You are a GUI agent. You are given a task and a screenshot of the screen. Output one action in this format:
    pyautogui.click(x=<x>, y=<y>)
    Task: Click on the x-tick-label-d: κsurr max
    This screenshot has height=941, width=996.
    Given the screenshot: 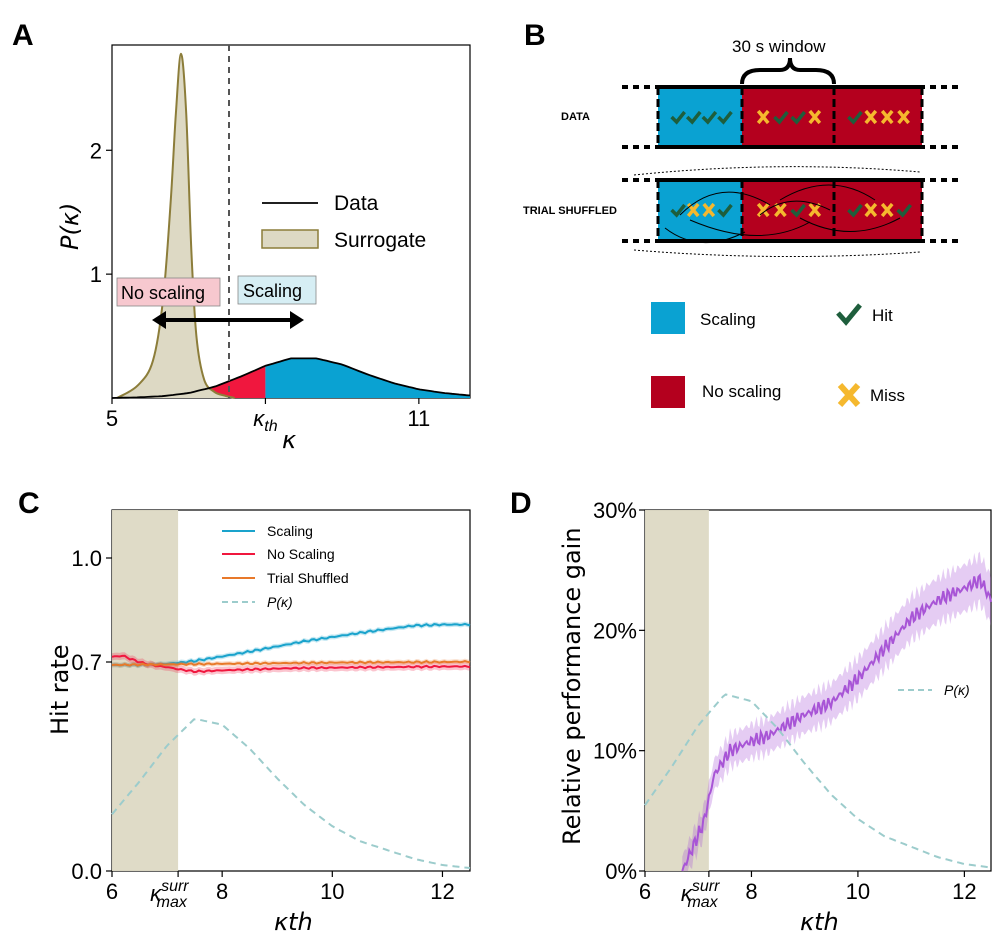 What is the action you would take?
    pyautogui.click(x=700, y=894)
    